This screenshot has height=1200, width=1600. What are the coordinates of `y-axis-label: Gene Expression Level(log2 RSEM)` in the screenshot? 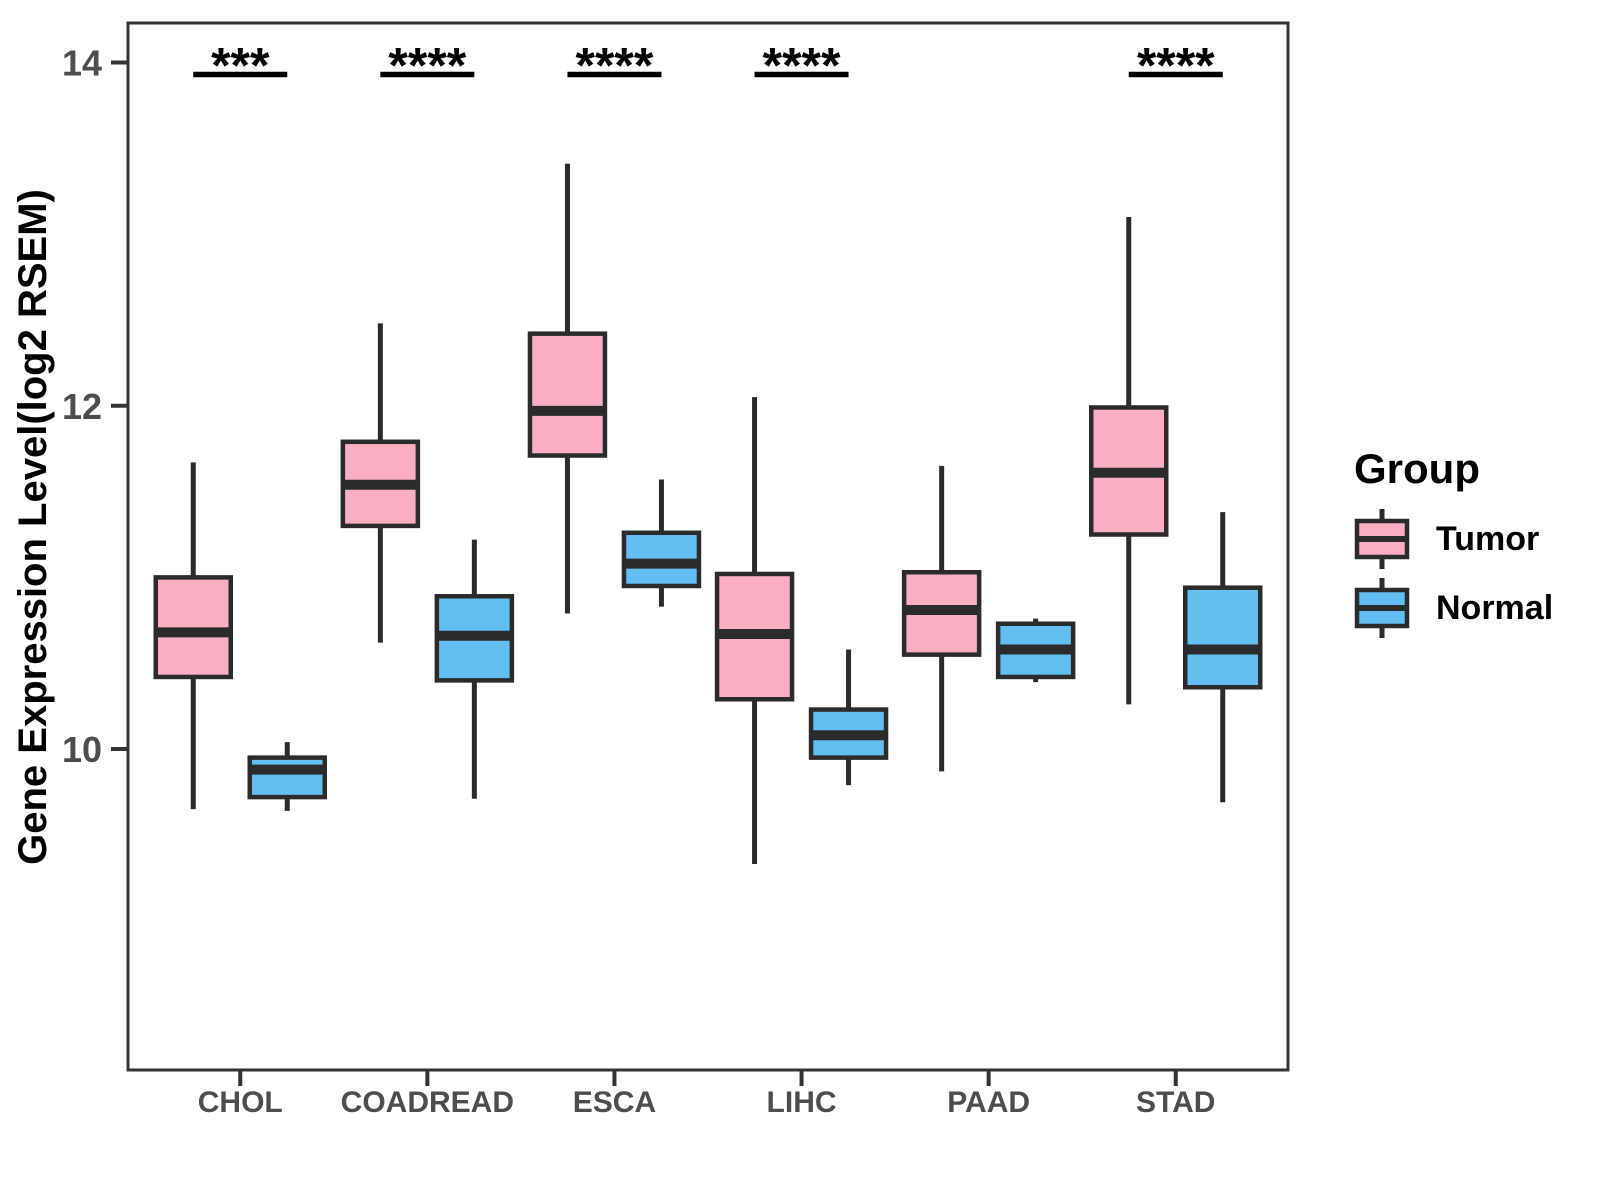 It's located at (33, 527).